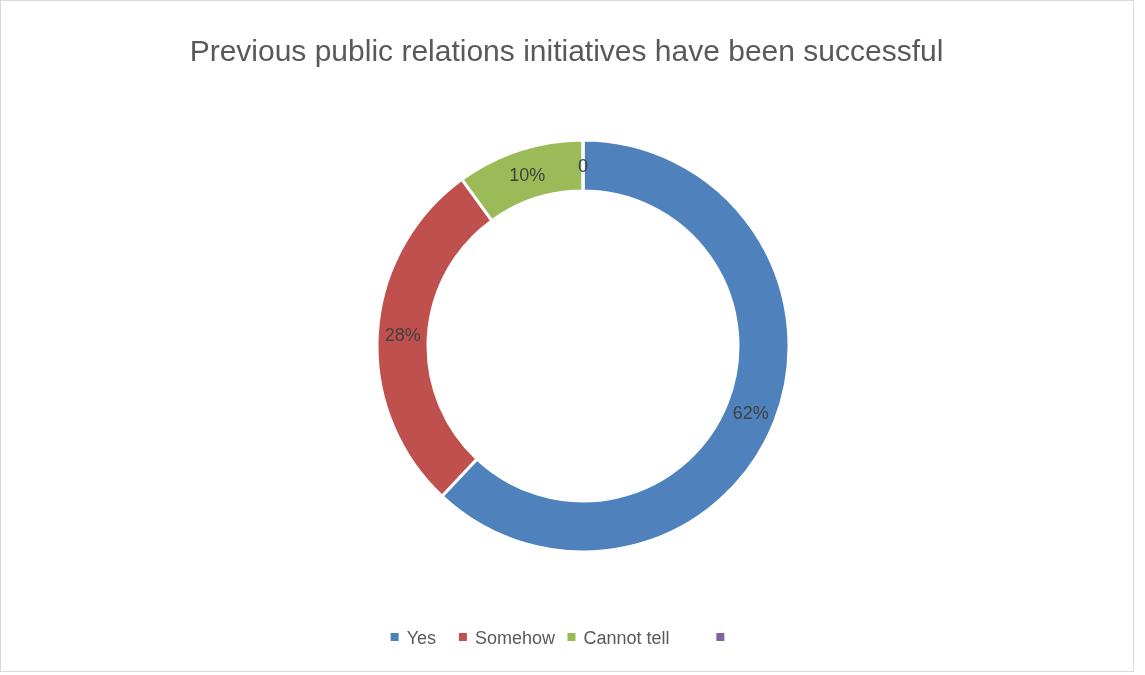  I want to click on legend-label: Cannot tell, so click(626, 638).